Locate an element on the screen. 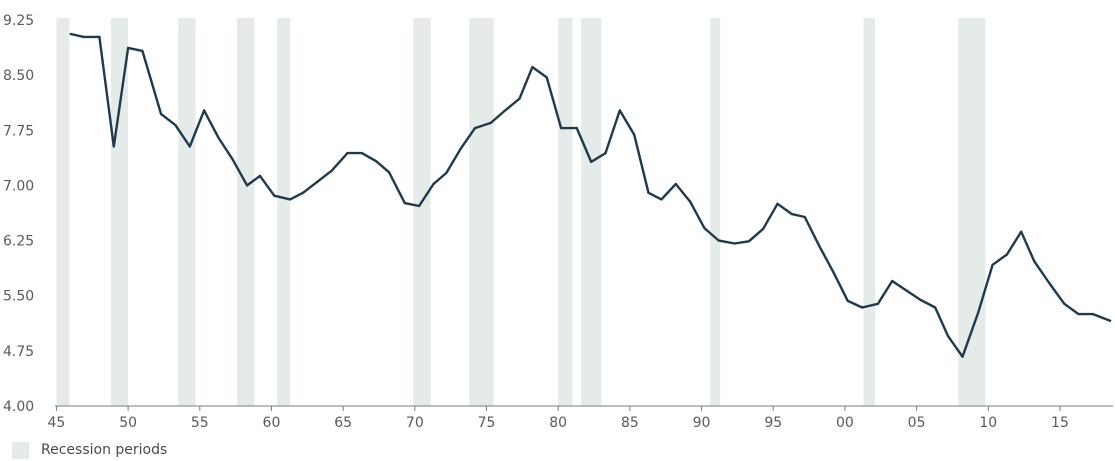 The width and height of the screenshot is (1115, 461). x-tick-label: 90 is located at coordinates (702, 423).